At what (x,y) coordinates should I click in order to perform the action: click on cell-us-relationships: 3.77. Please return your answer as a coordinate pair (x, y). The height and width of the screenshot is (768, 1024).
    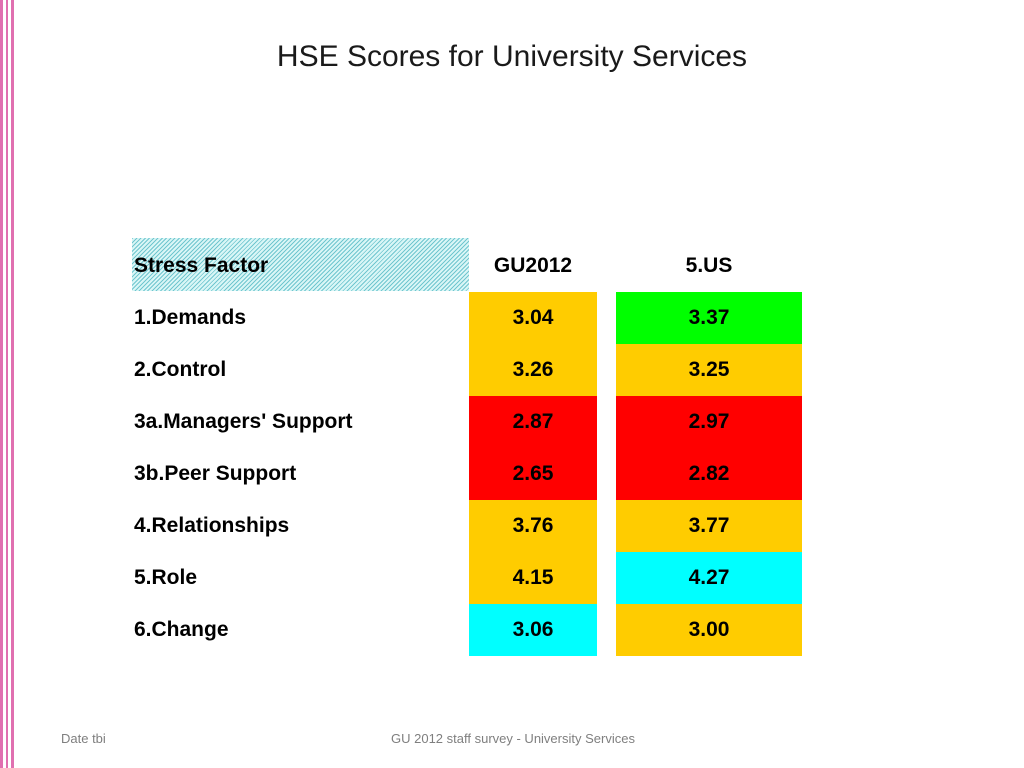
    Looking at the image, I should click on (709, 526).